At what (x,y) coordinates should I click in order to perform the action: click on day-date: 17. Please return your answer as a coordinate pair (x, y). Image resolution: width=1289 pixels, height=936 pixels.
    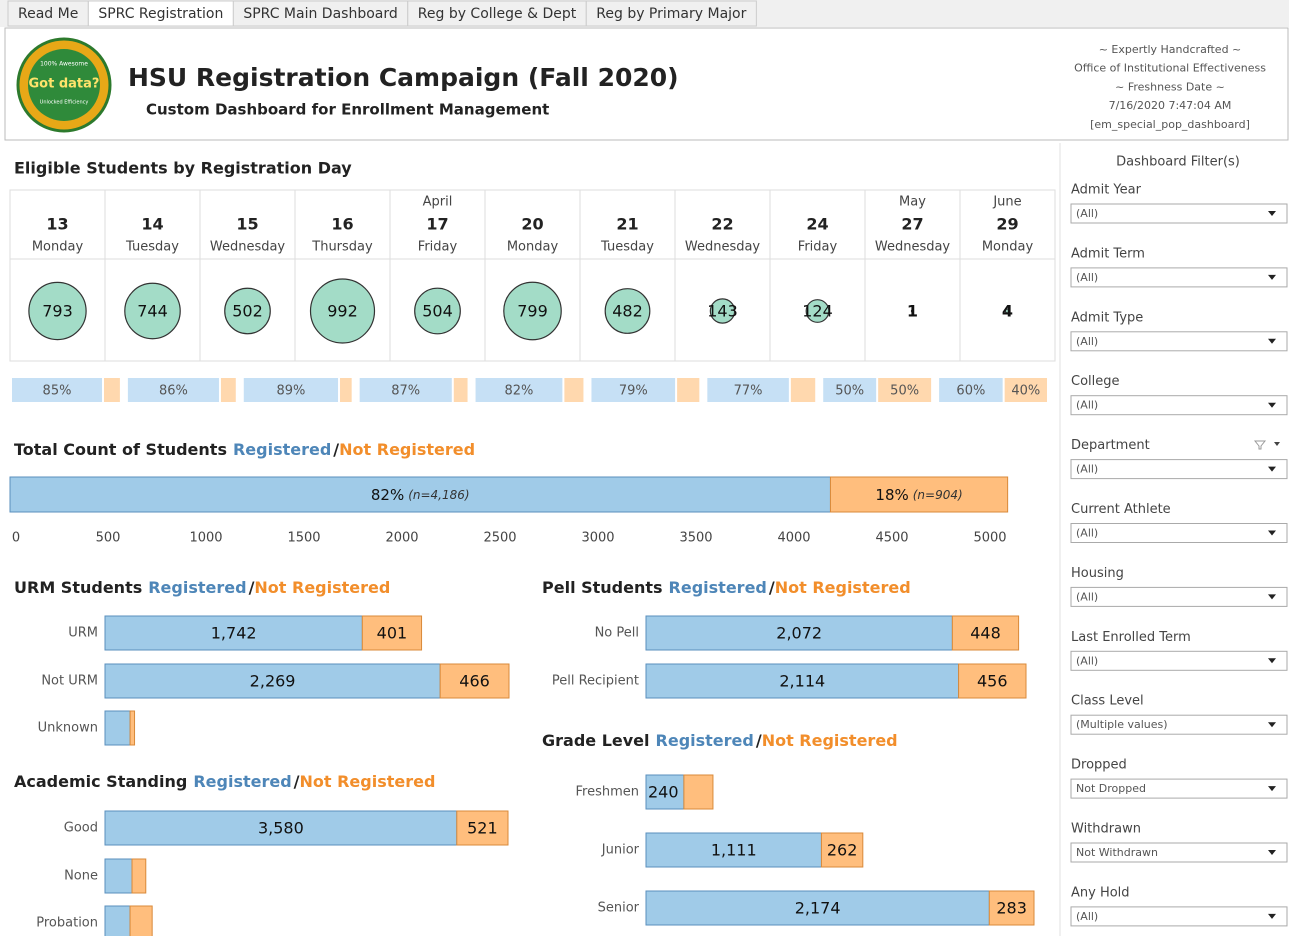
    Looking at the image, I should click on (437, 224).